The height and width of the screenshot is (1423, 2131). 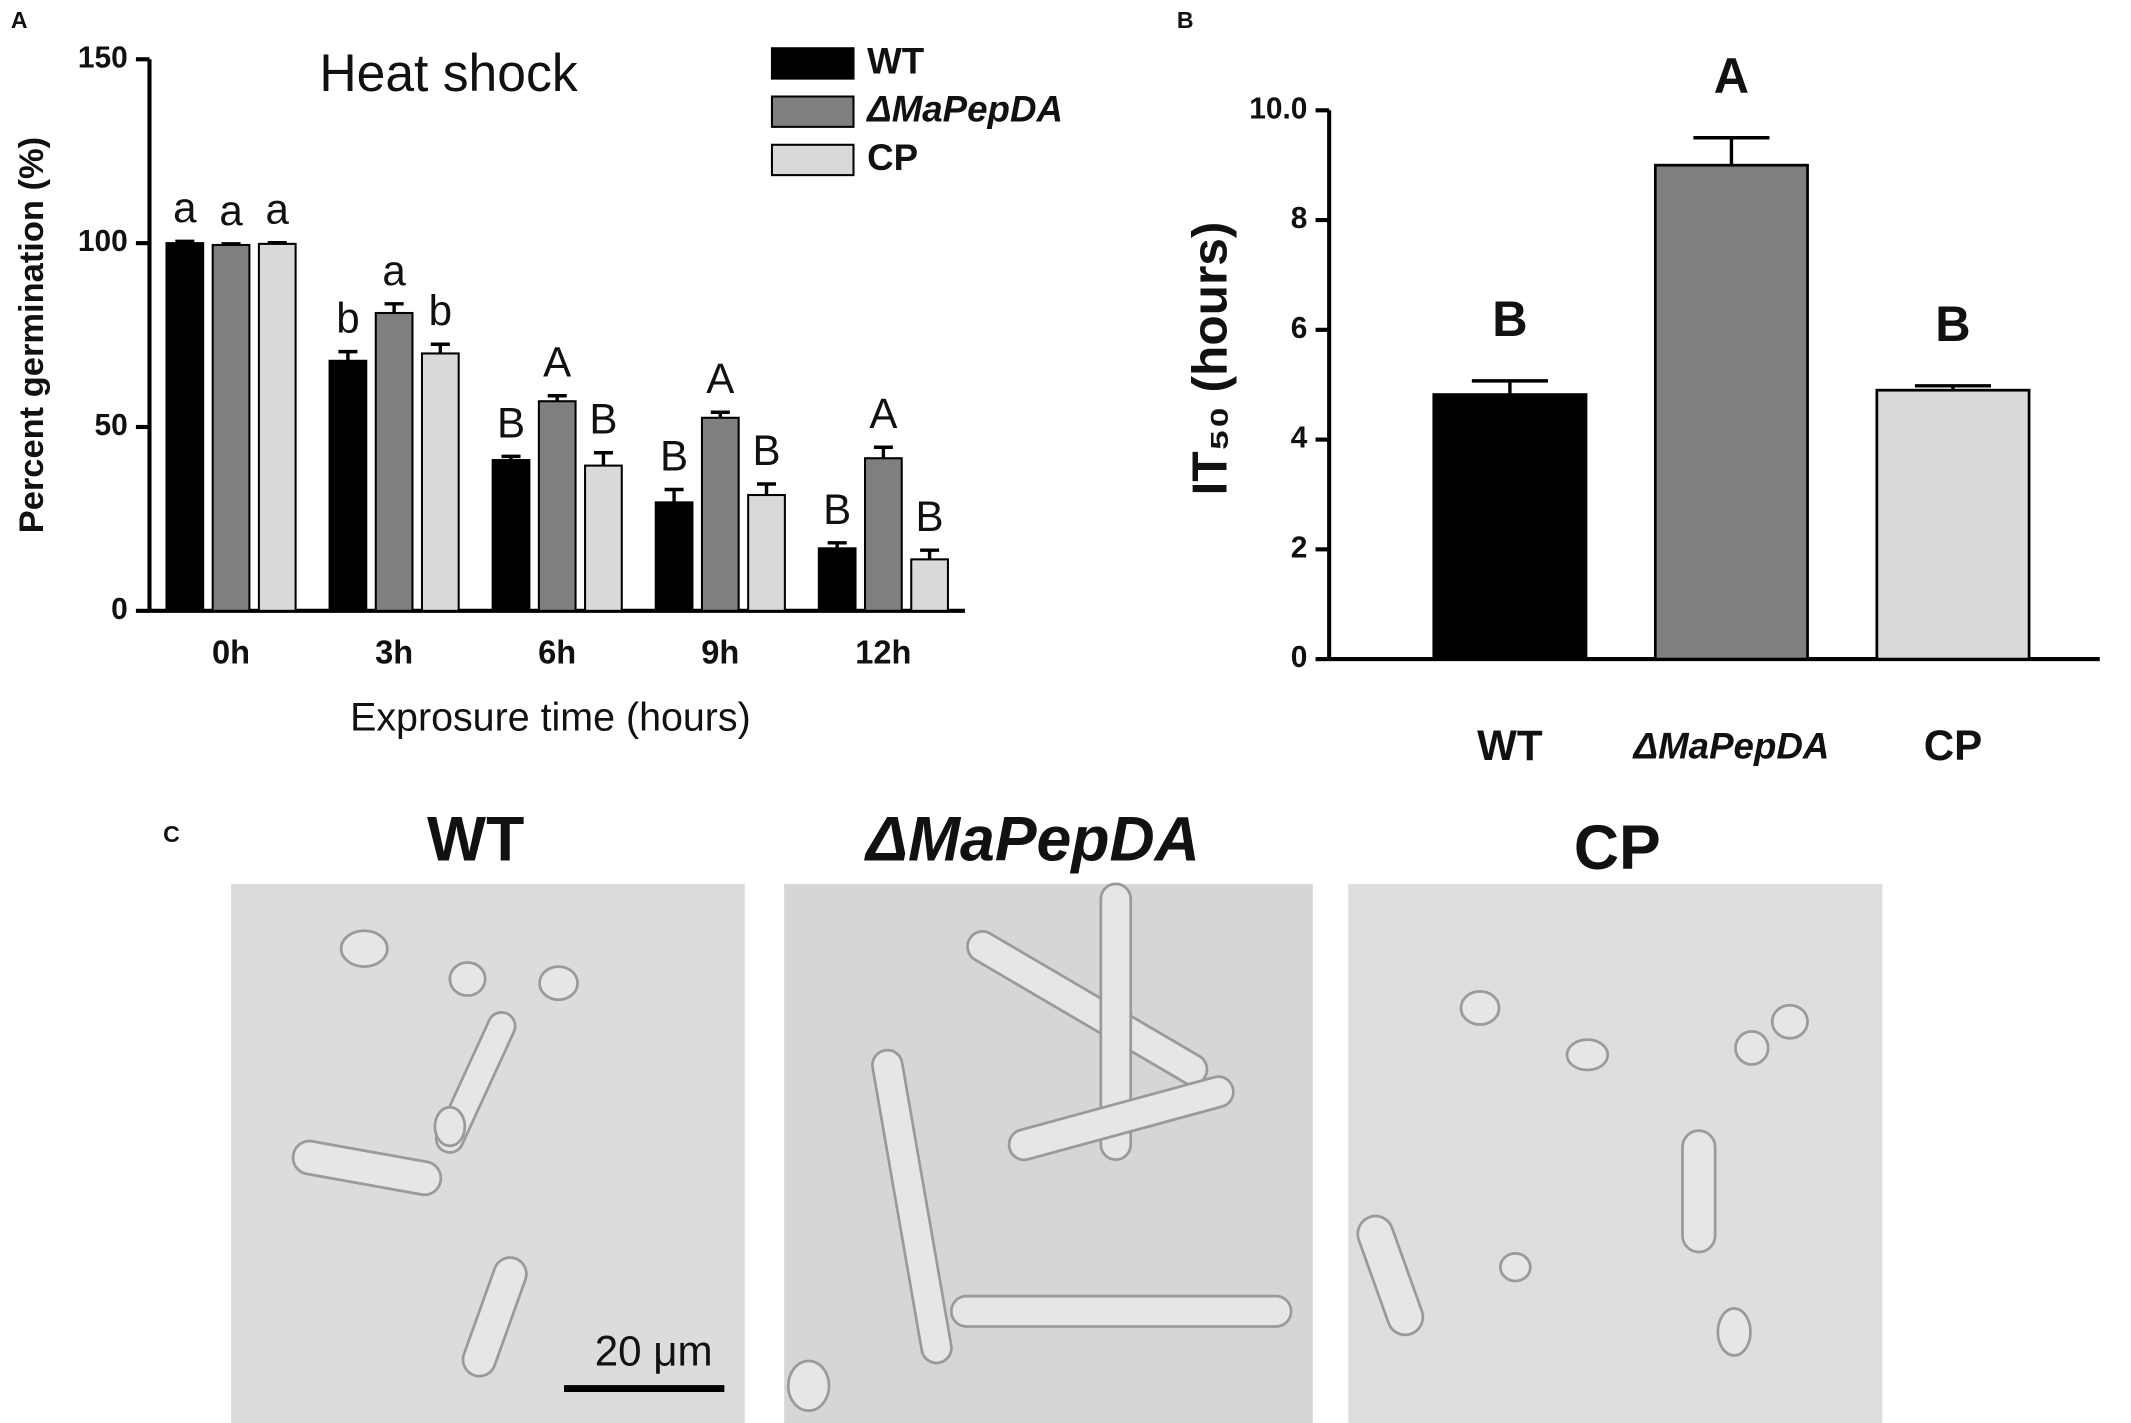 I want to click on micrograph, so click(x=1615, y=1153).